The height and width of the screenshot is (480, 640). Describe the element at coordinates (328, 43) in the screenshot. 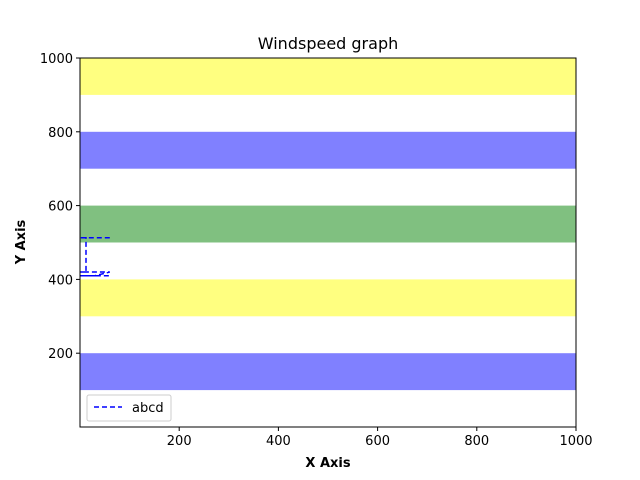

I see `chart-title: Windspeed graph` at that location.